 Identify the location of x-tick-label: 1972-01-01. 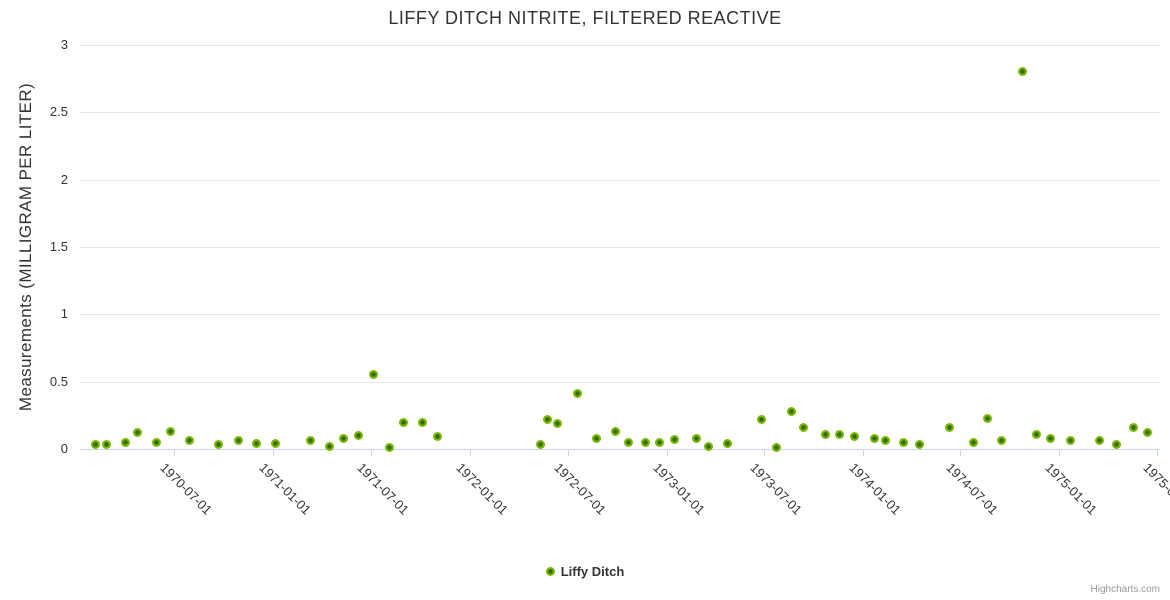
(481, 489).